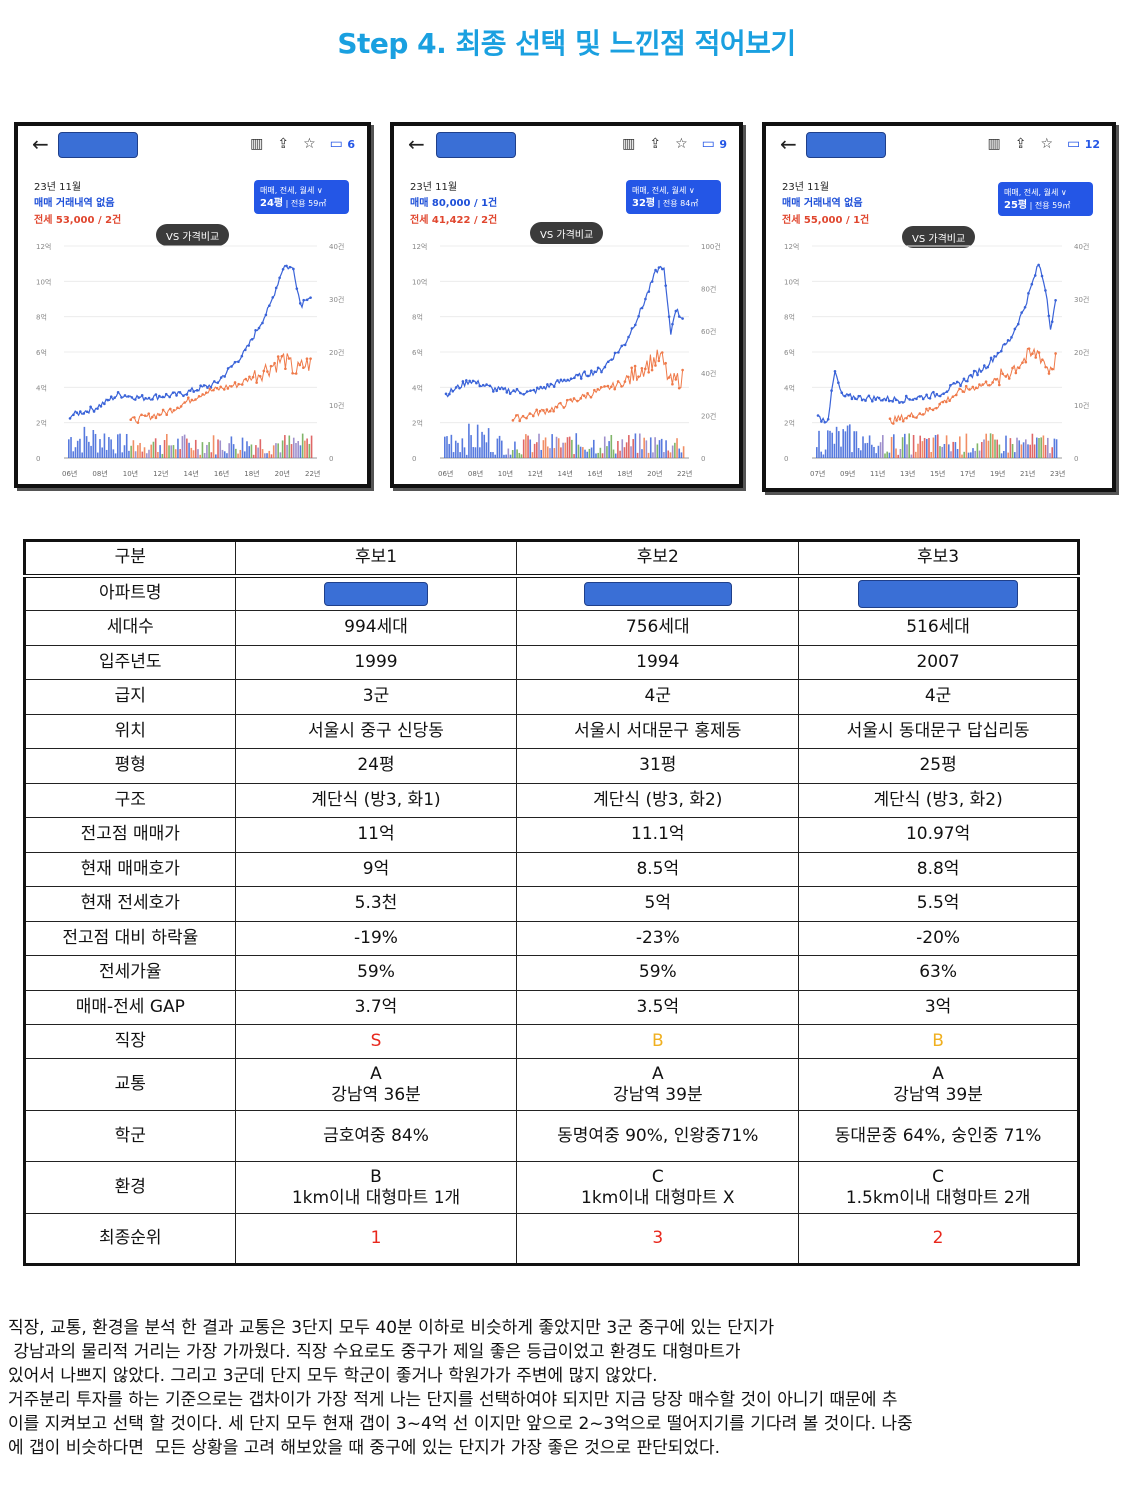  I want to click on comment-icon: ▭ 9, so click(714, 144).